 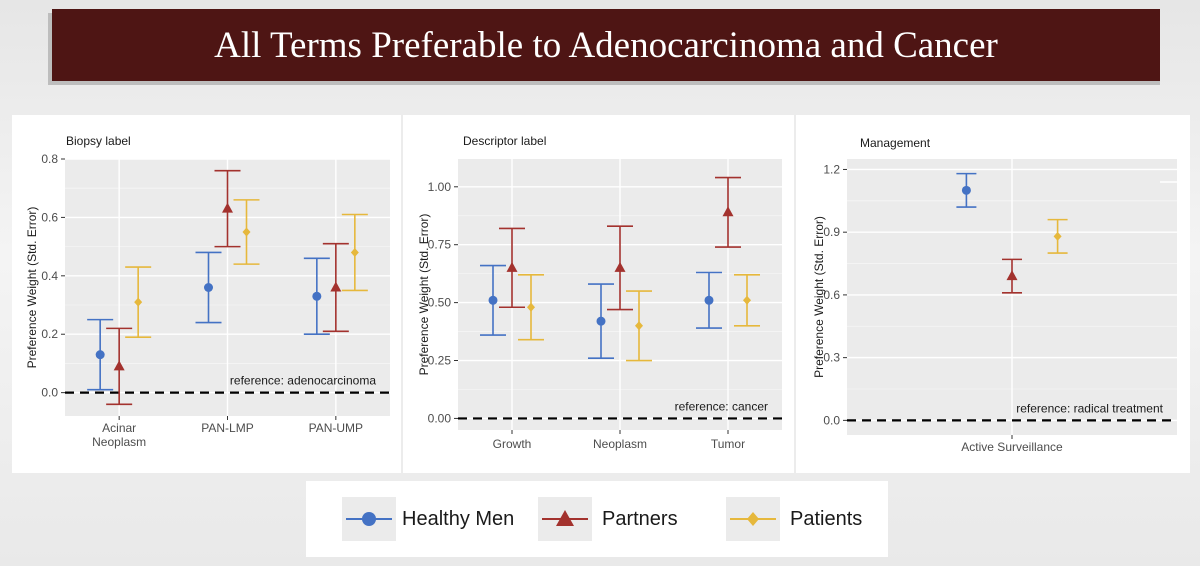 What do you see at coordinates (1089, 408) in the screenshot?
I see `reference-label: reference: radical treatment` at bounding box center [1089, 408].